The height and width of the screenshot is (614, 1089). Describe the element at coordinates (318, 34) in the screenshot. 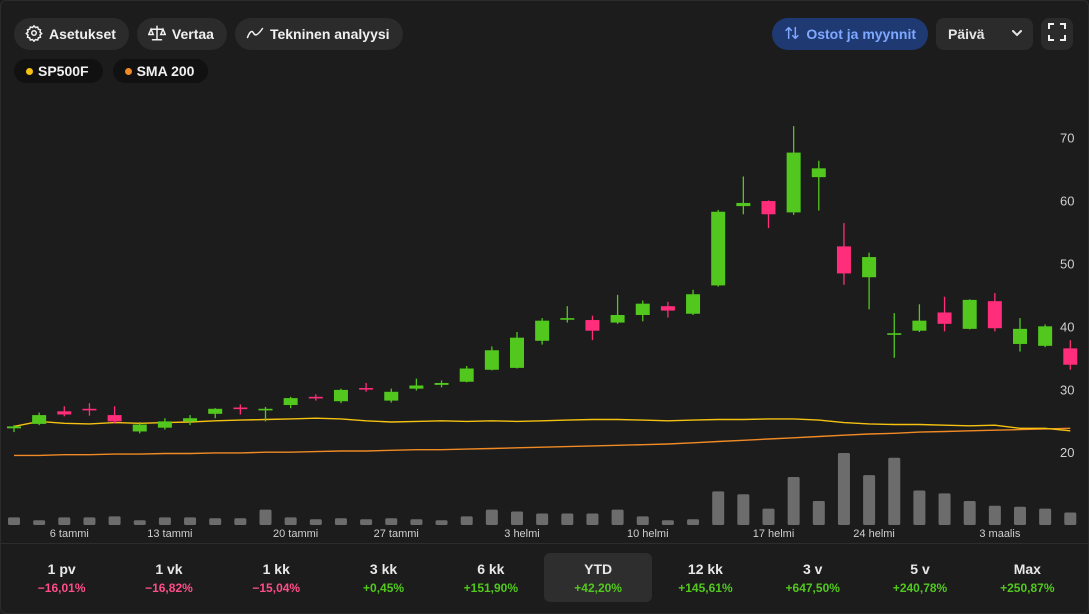

I see `technical-analysis-button: Tekninen analyysi` at that location.